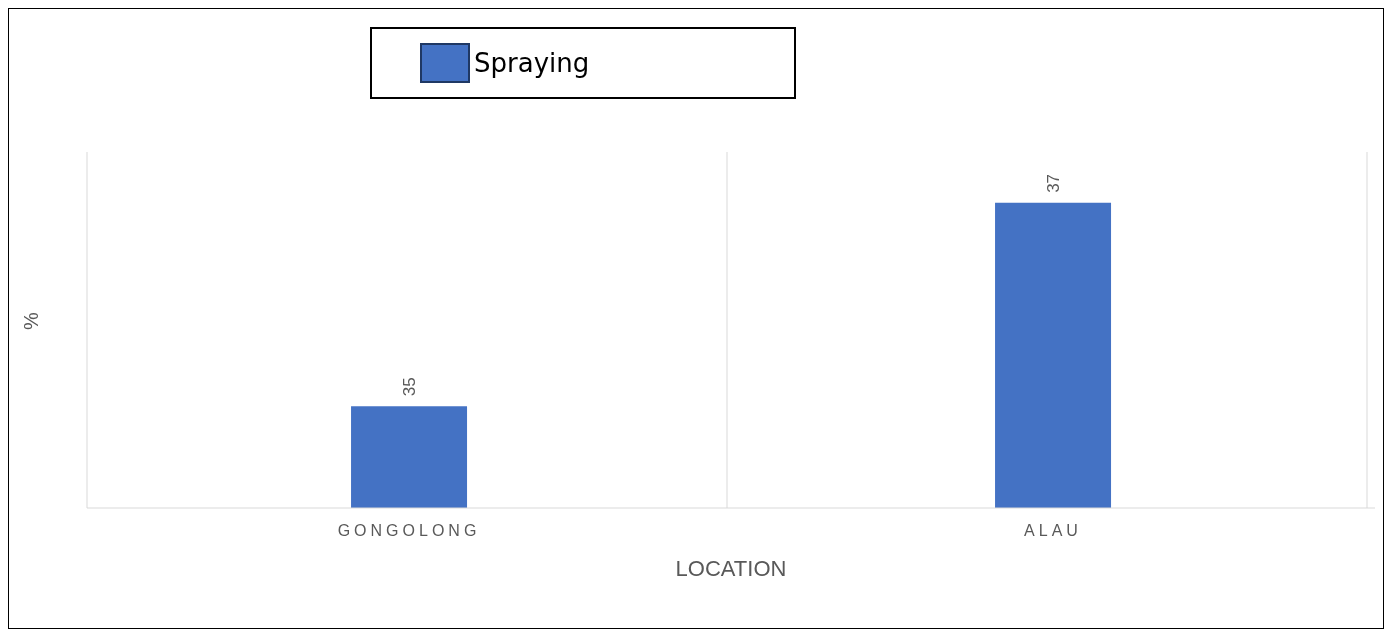 The image size is (1392, 637). What do you see at coordinates (1053, 183) in the screenshot?
I see `data-label: 37` at bounding box center [1053, 183].